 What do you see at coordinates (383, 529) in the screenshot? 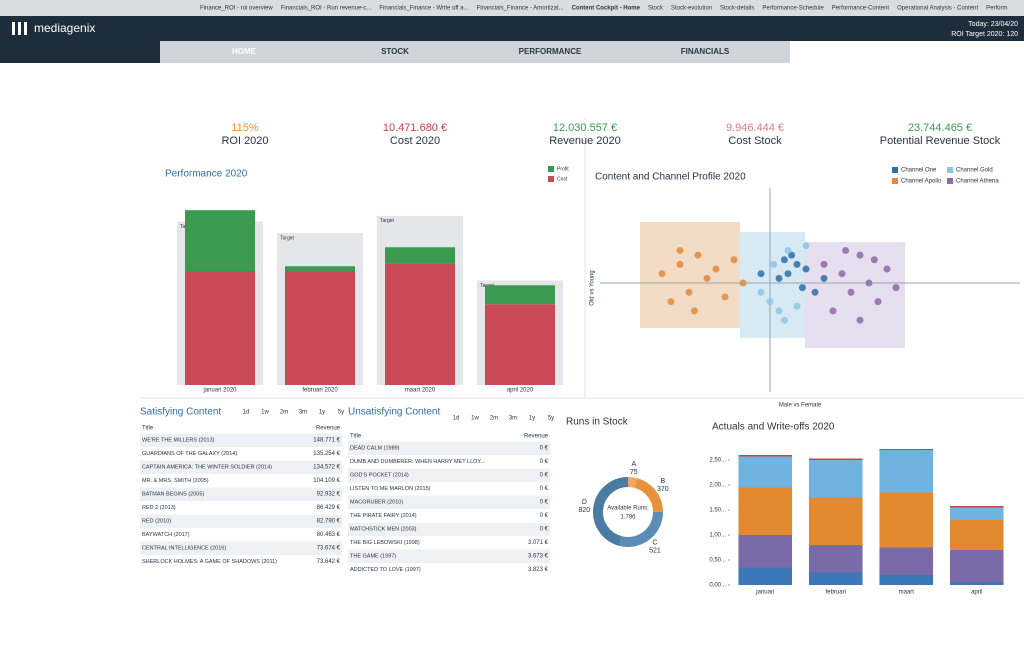
I see `cell-title: MATCHSTICK MEN (2003)` at bounding box center [383, 529].